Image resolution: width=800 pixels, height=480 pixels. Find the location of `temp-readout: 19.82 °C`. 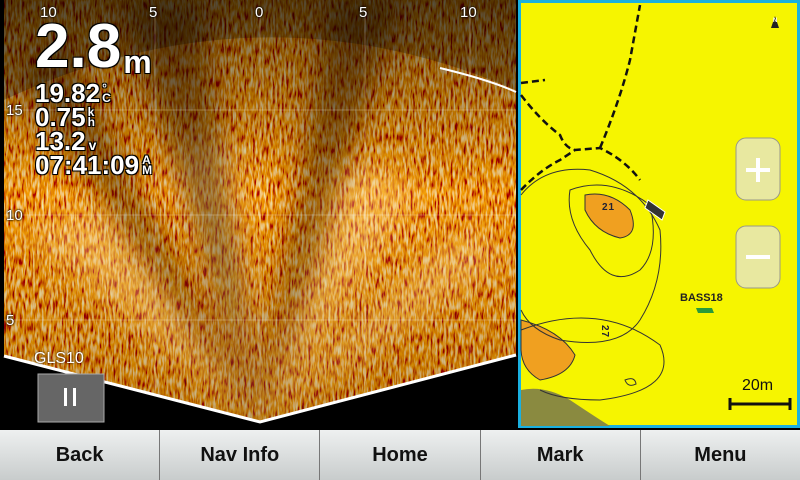

temp-readout: 19.82 °C is located at coordinates (74, 93).